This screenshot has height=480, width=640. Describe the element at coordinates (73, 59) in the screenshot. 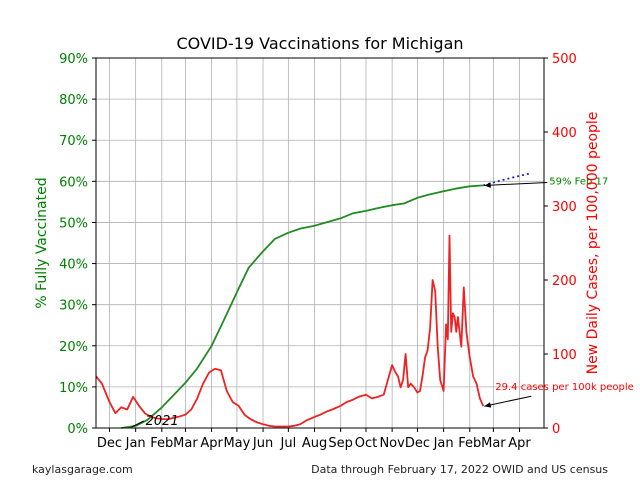

I see `left-tick-label: 90%` at that location.